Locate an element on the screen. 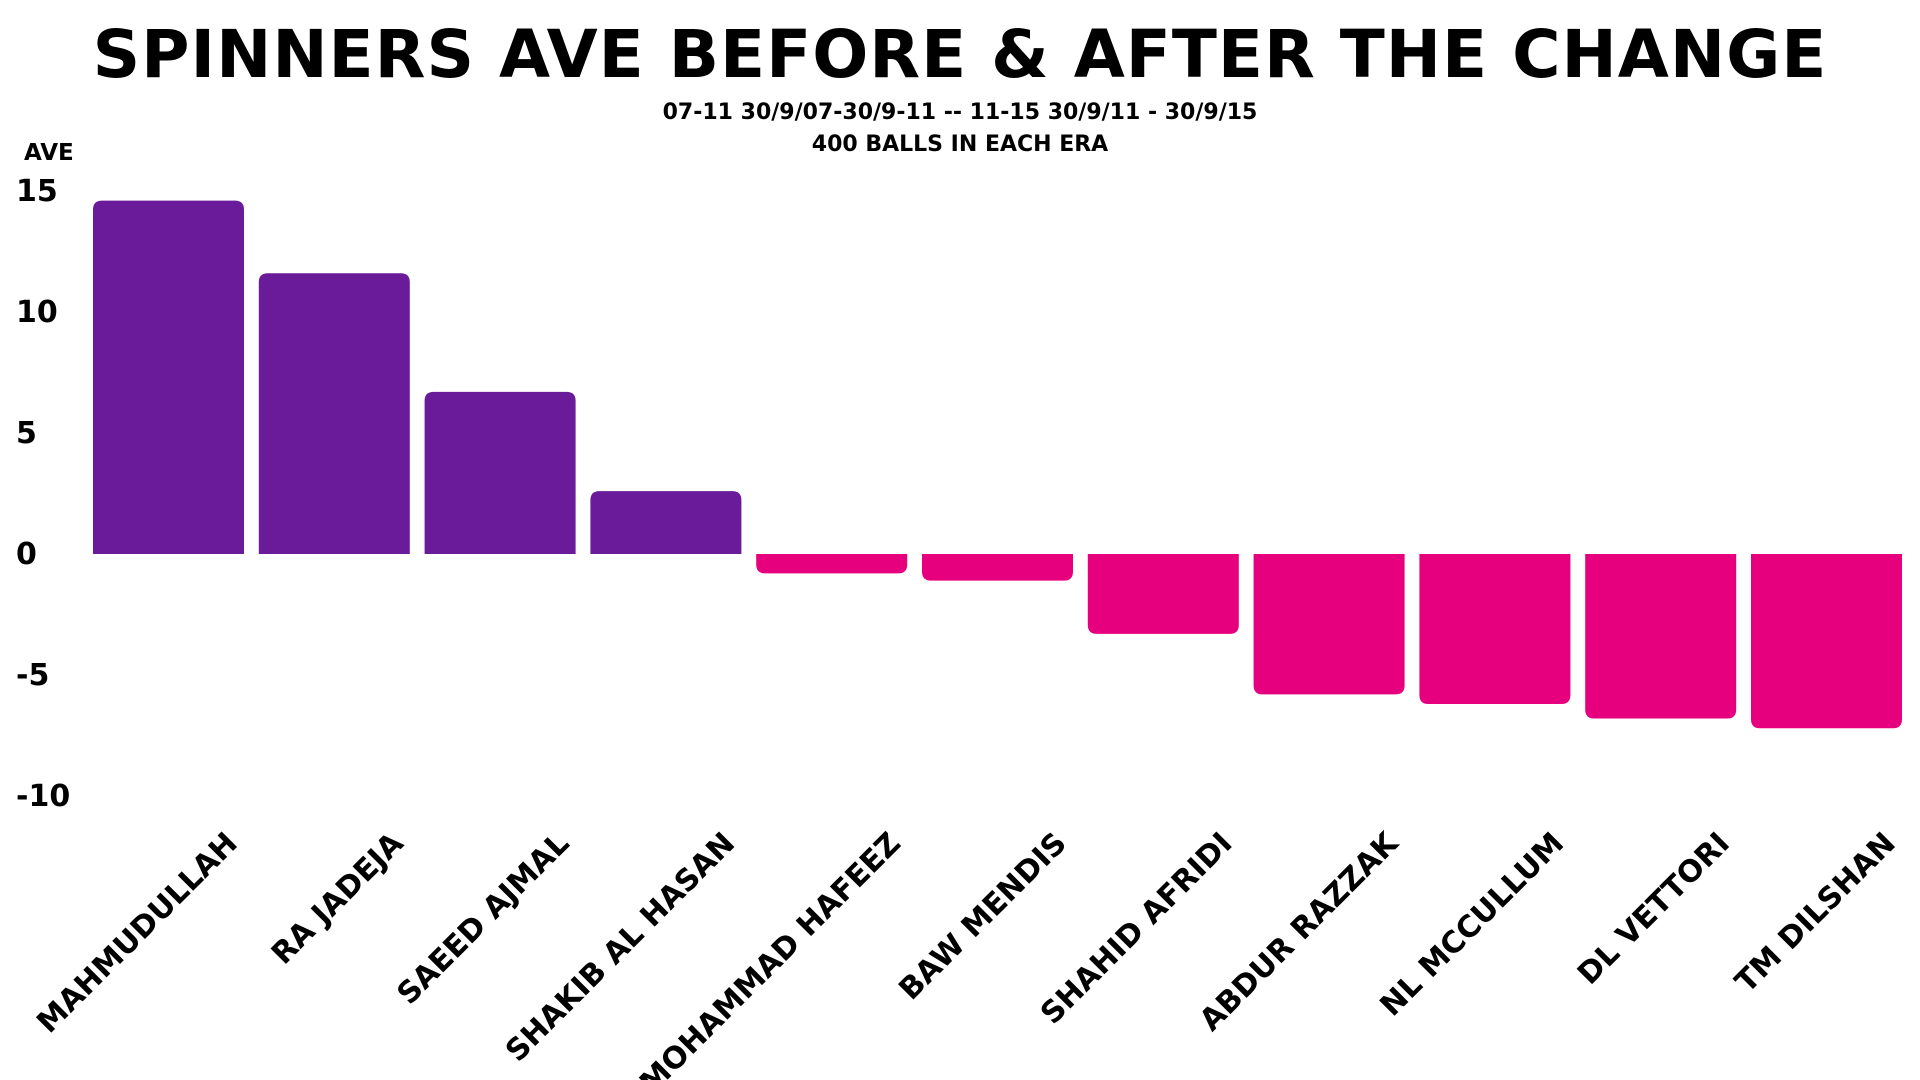  x-tick-label: DL VETTORI is located at coordinates (1654, 909).